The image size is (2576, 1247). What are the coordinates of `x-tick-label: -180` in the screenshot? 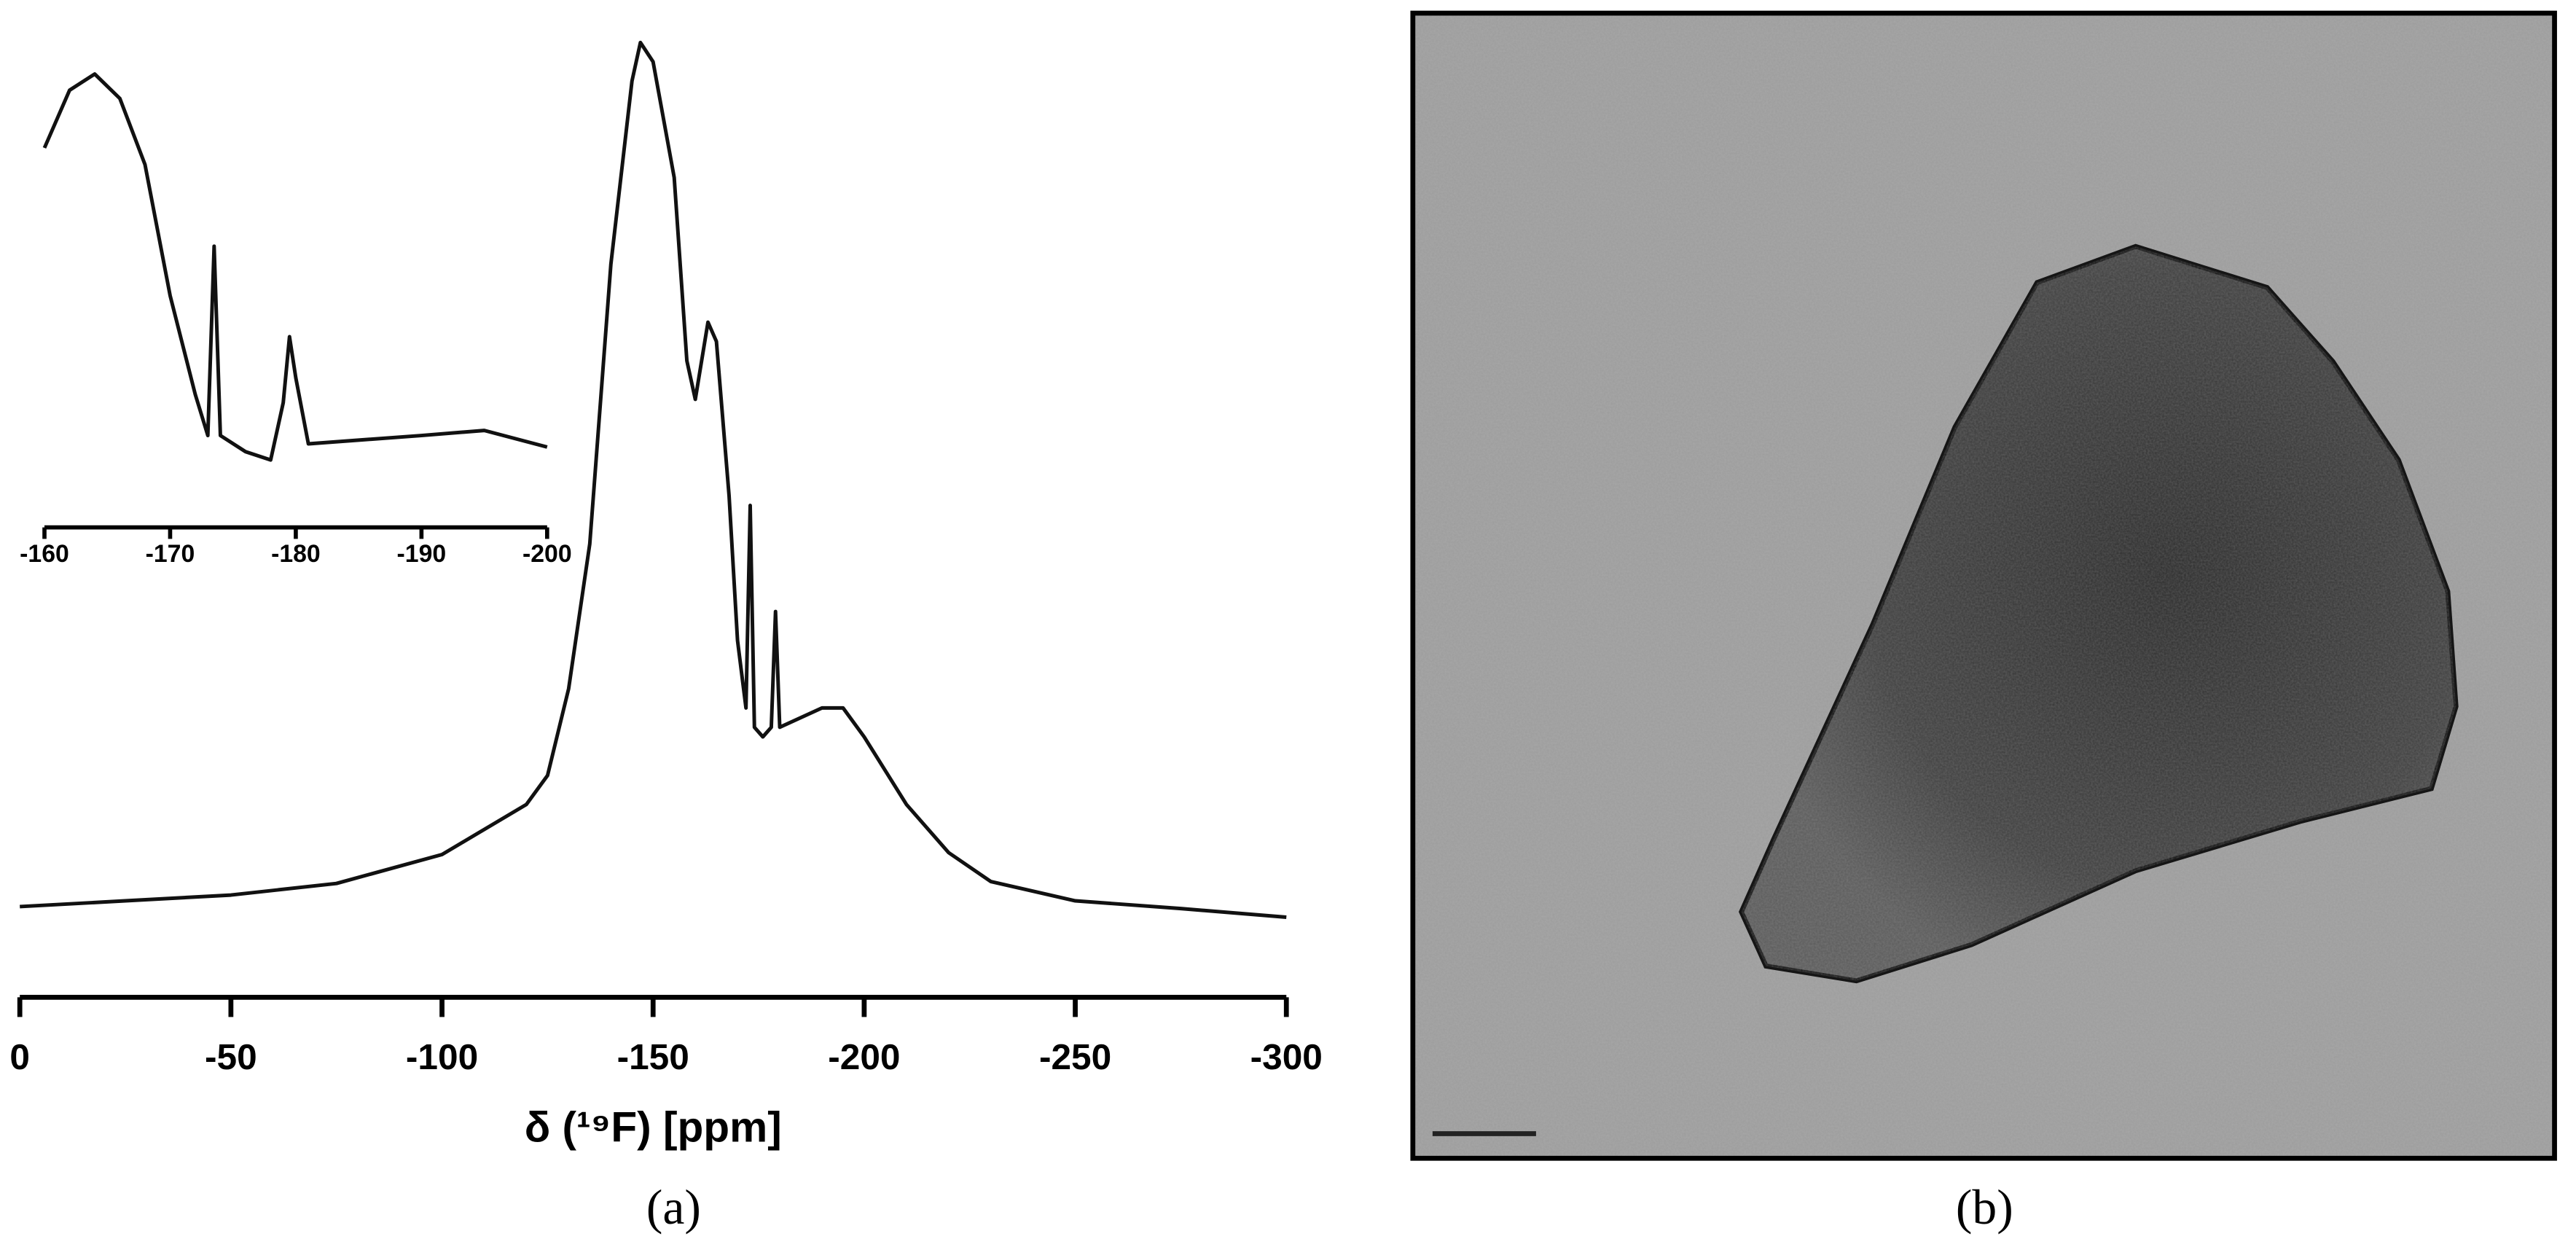 It's located at (296, 554).